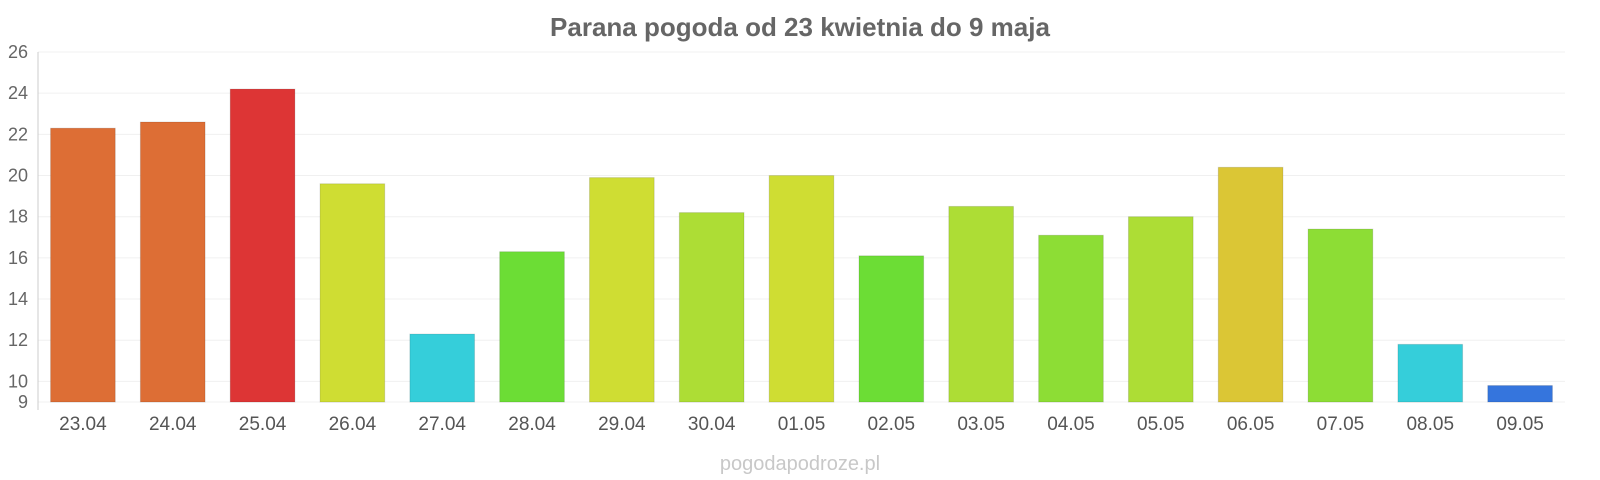 This screenshot has width=1600, height=480. What do you see at coordinates (1160, 309) in the screenshot?
I see `bar-05.05` at bounding box center [1160, 309].